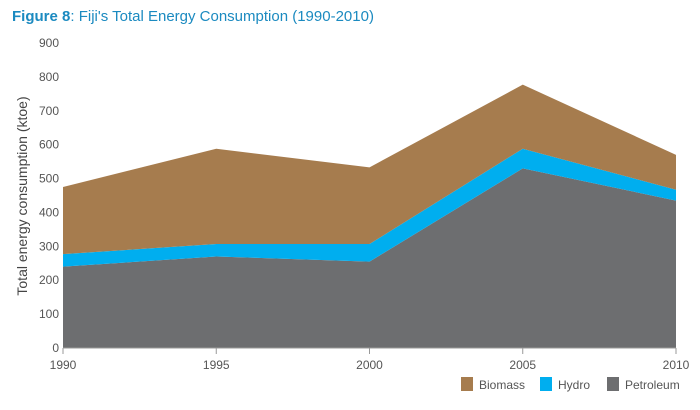 This screenshot has width=700, height=410. I want to click on legend-label: Petroleum, so click(652, 385).